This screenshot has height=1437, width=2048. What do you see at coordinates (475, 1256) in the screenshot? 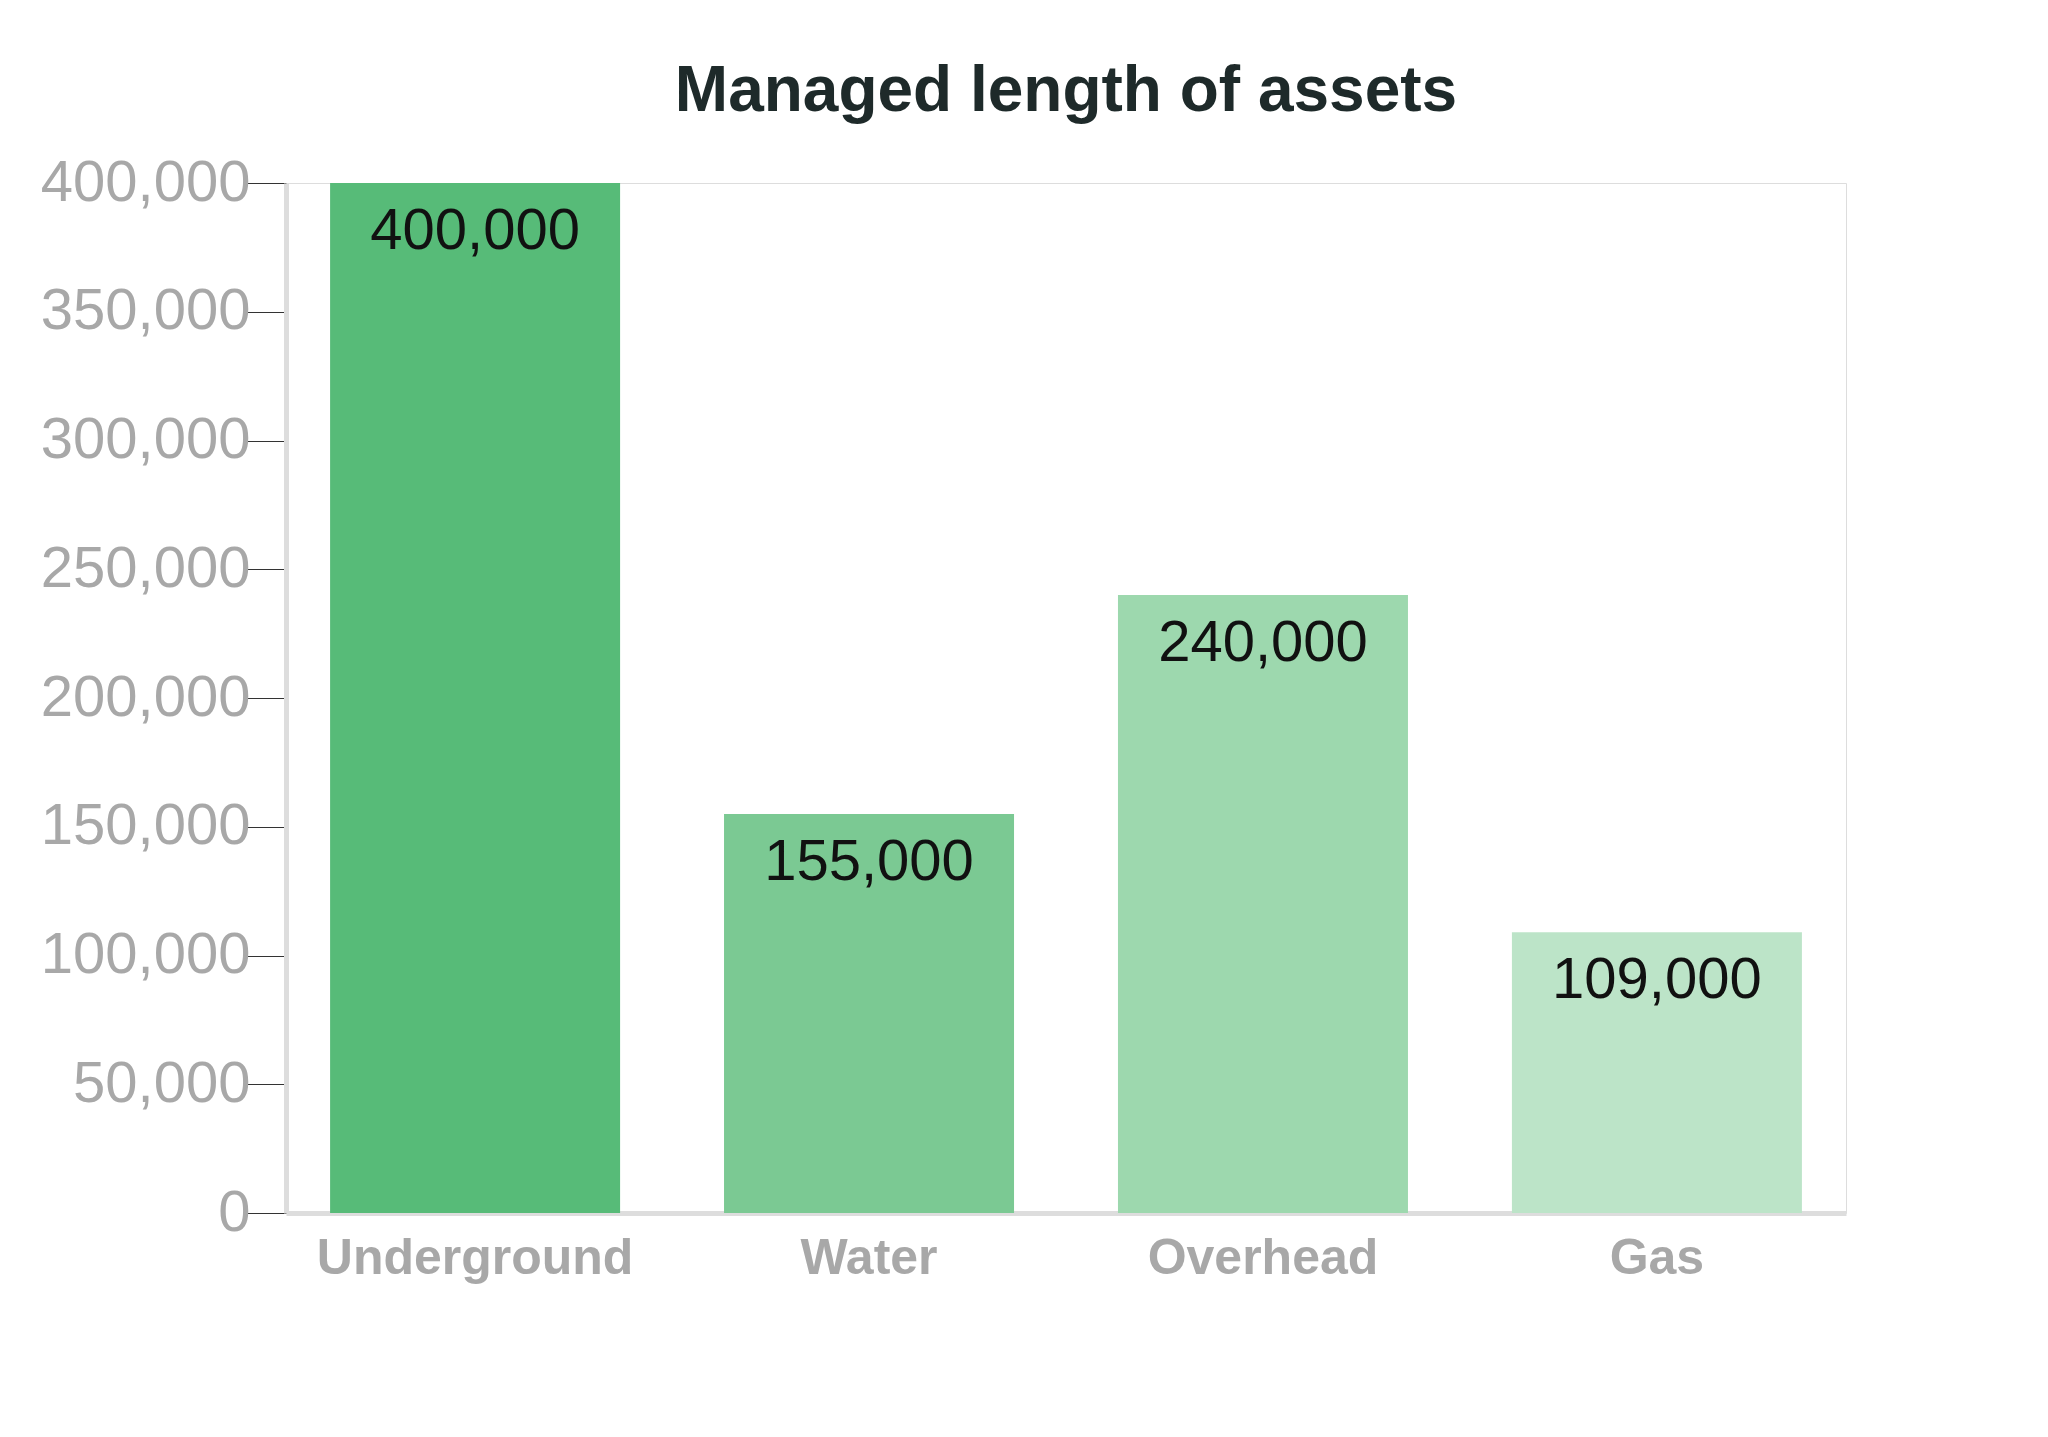
I see `x-tick-label: Underground` at bounding box center [475, 1256].